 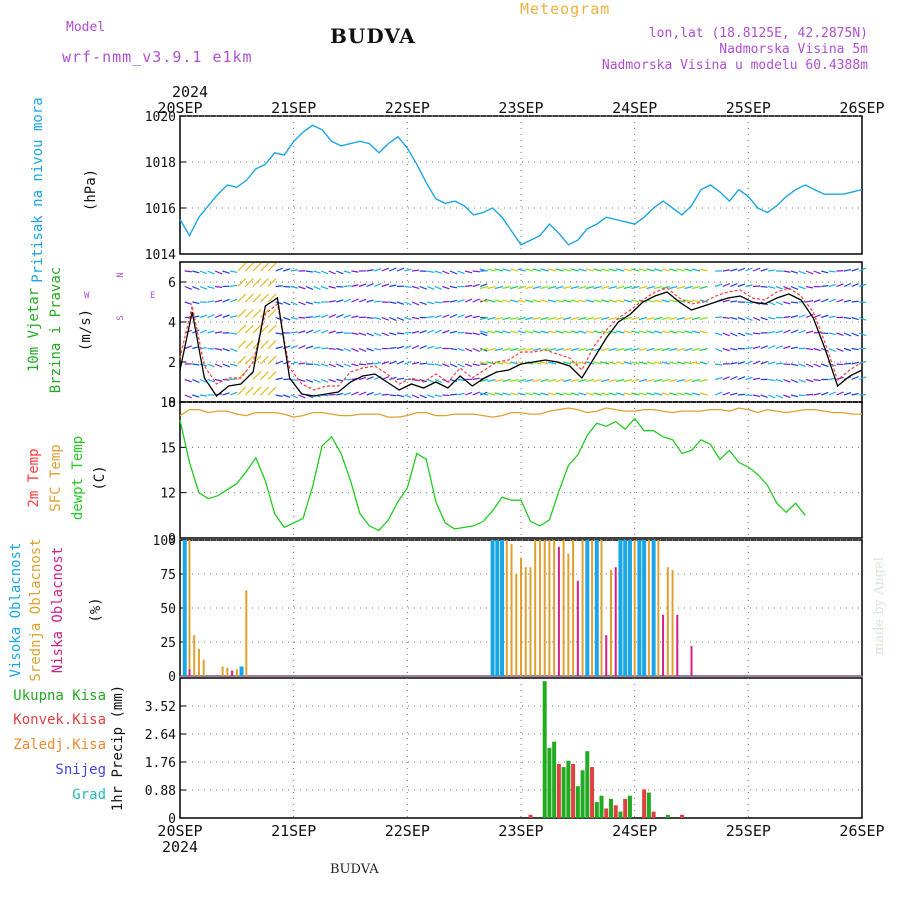 I want to click on total-precip-bar, so click(x=582, y=794).